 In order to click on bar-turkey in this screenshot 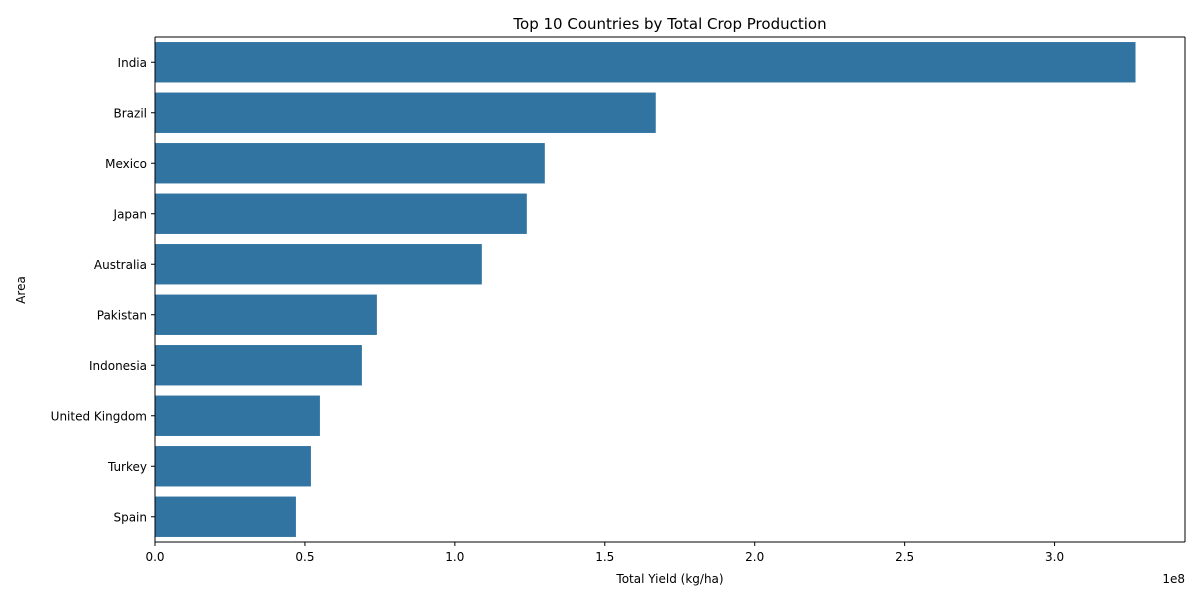, I will do `click(233, 466)`.